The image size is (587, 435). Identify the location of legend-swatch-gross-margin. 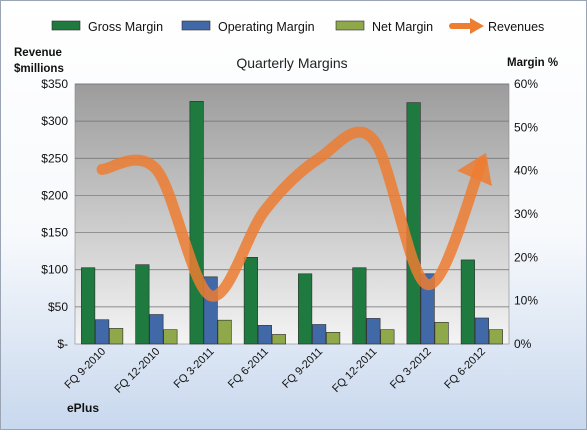
(66, 25).